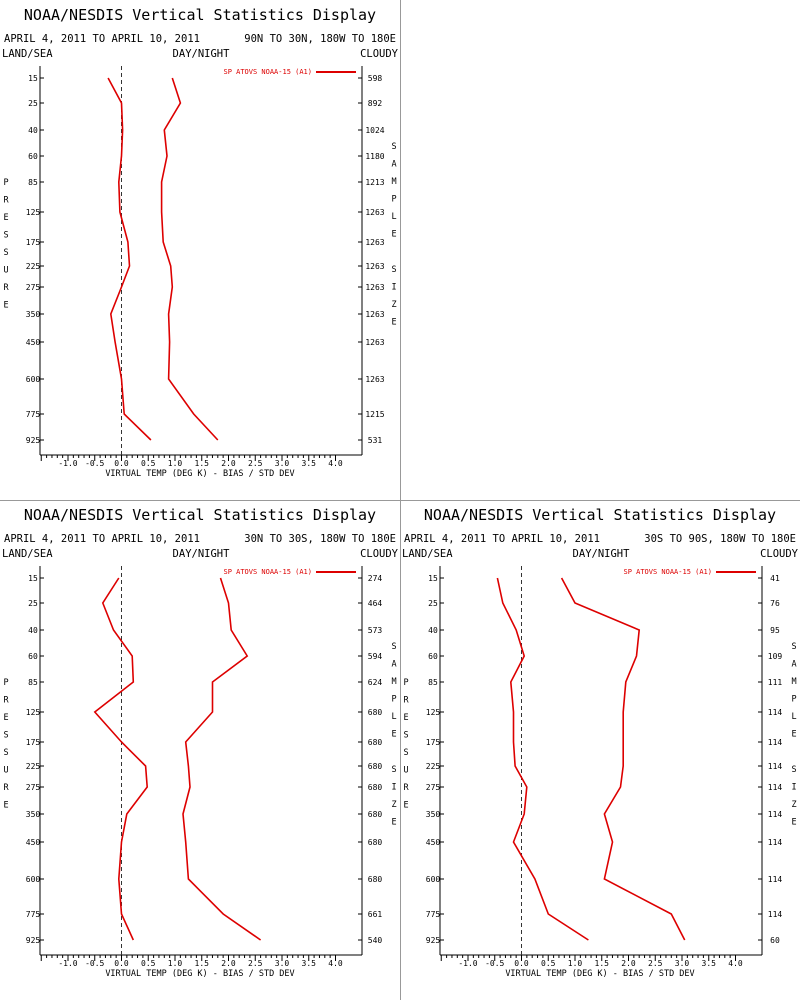 Image resolution: width=800 pixels, height=1000 pixels. What do you see at coordinates (775, 578) in the screenshot?
I see `sample-size-label: 41` at bounding box center [775, 578].